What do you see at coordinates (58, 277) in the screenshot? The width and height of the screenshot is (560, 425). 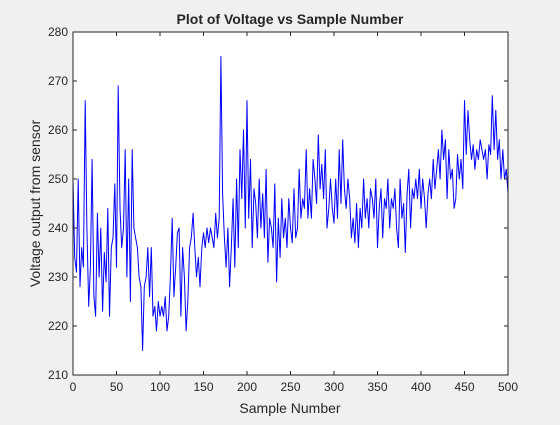 I see `y-tick-label: 230` at bounding box center [58, 277].